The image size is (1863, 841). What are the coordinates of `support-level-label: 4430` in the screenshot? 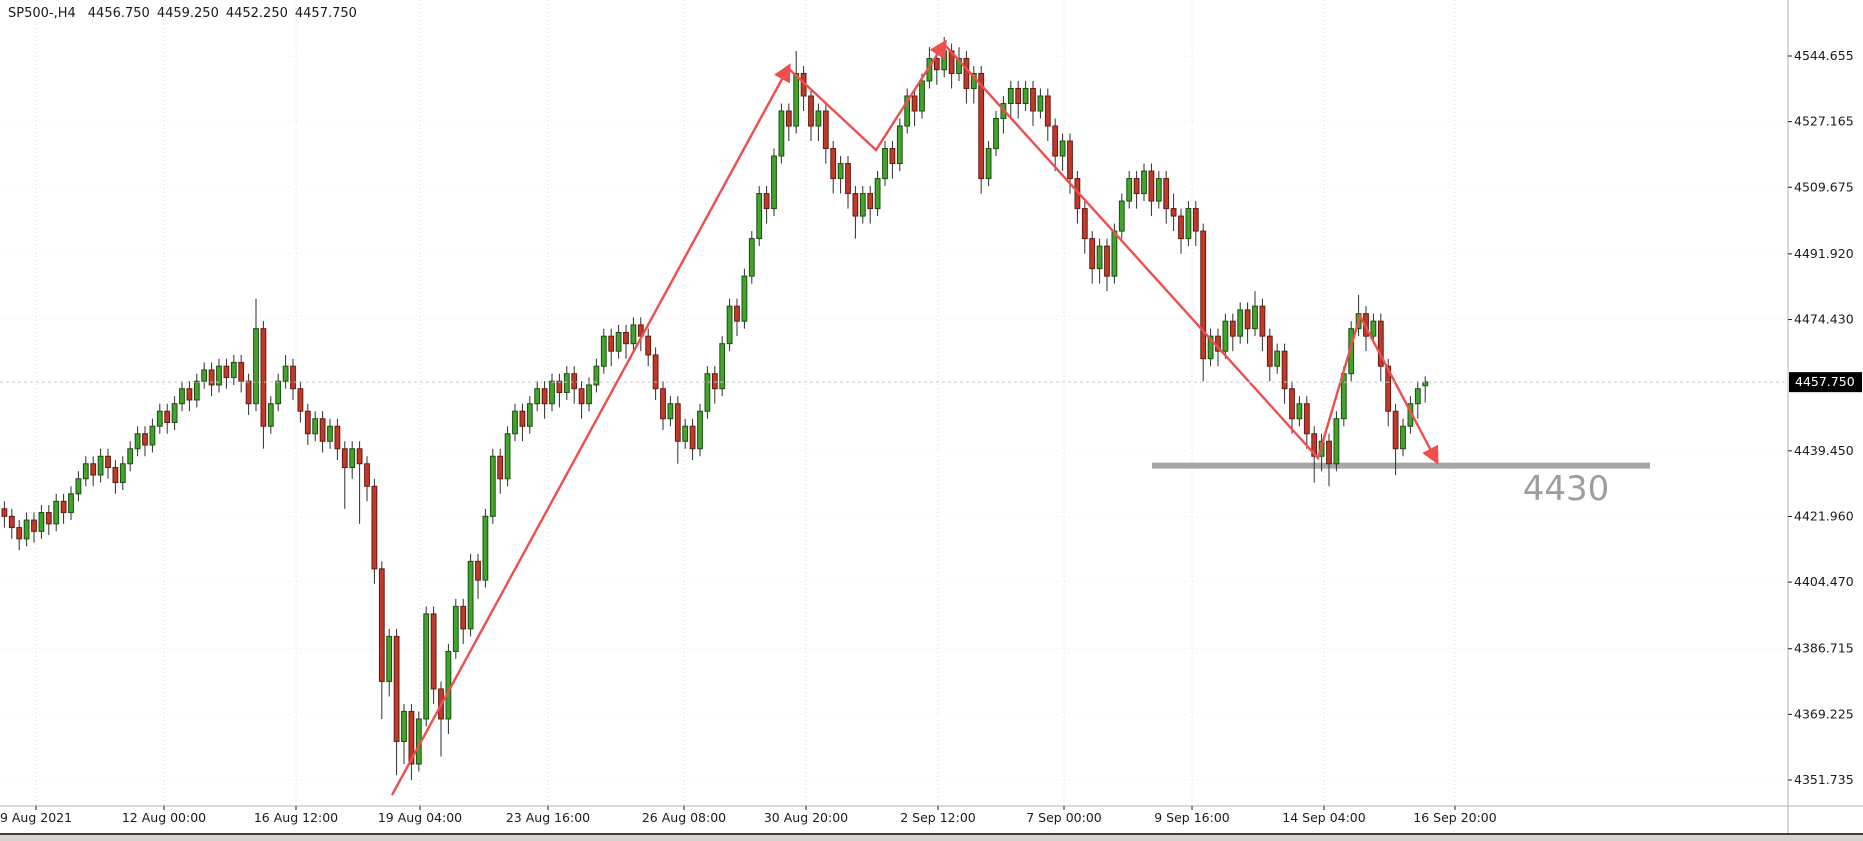 It's located at (1566, 489).